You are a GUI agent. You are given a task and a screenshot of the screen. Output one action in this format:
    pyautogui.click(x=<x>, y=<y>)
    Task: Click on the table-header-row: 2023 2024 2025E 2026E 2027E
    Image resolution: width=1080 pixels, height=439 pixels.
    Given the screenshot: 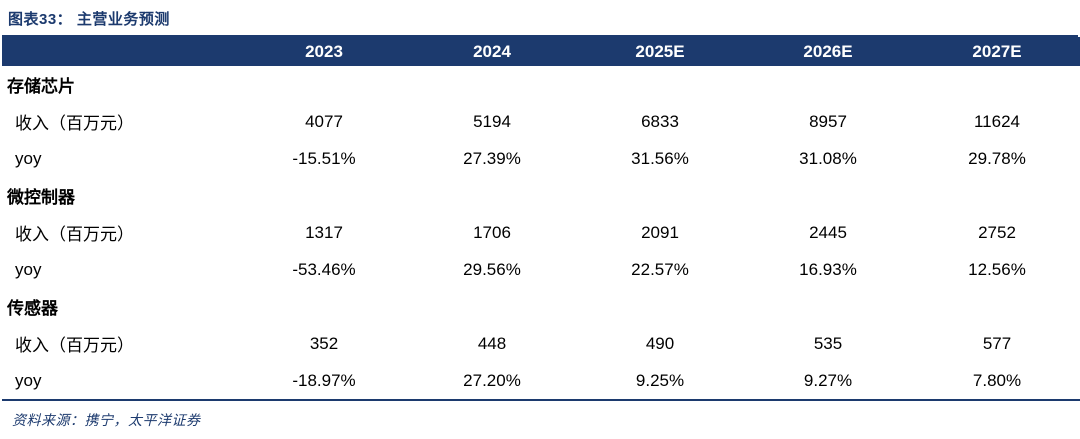 What is the action you would take?
    pyautogui.click(x=541, y=51)
    